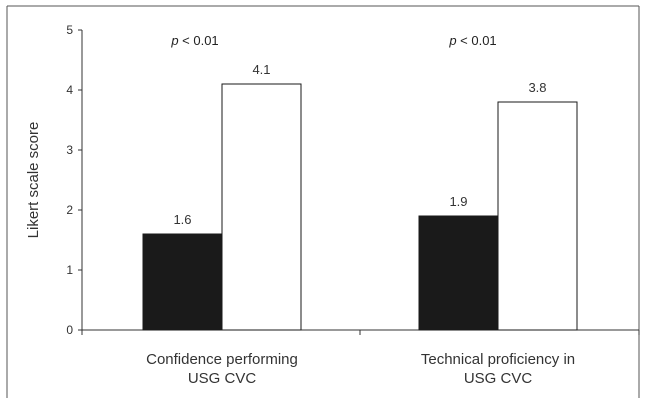 The width and height of the screenshot is (645, 398). I want to click on y-axis-label: Likert scale score, so click(33, 180).